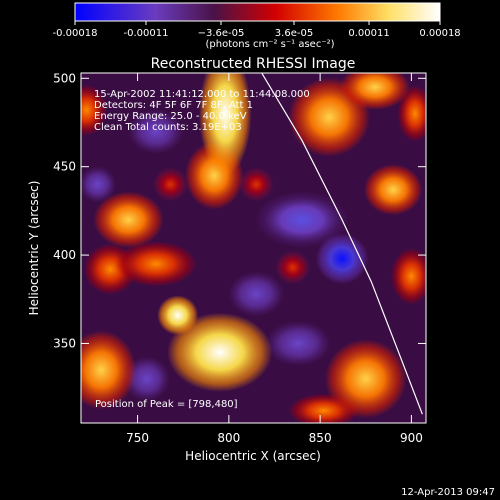  Describe the element at coordinates (221, 33) in the screenshot. I see `colorbar-tick-label: −3.6e-05` at that location.